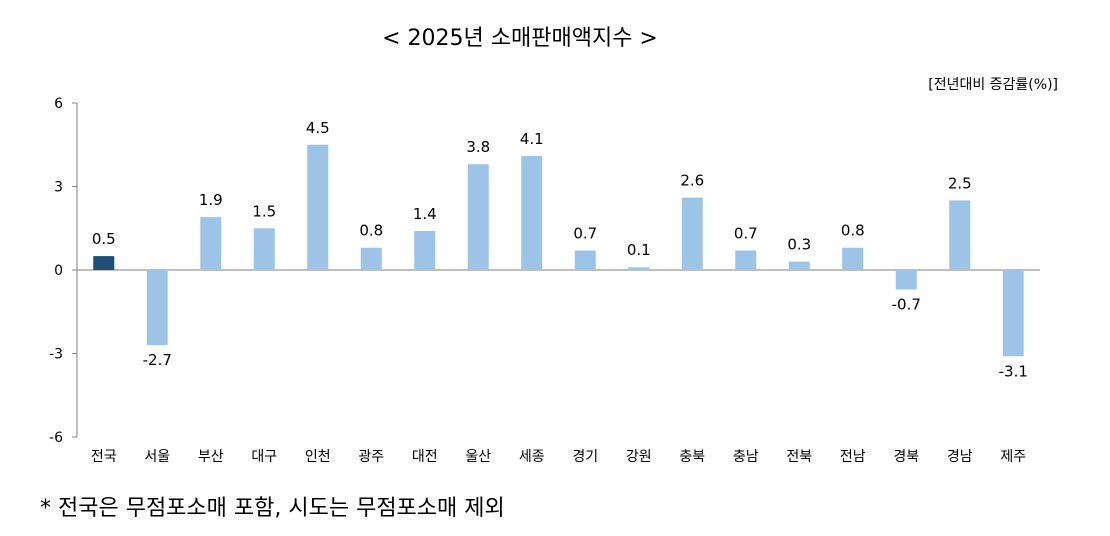 This screenshot has height=536, width=1110. Describe the element at coordinates (960, 235) in the screenshot. I see `bar-경남` at that location.